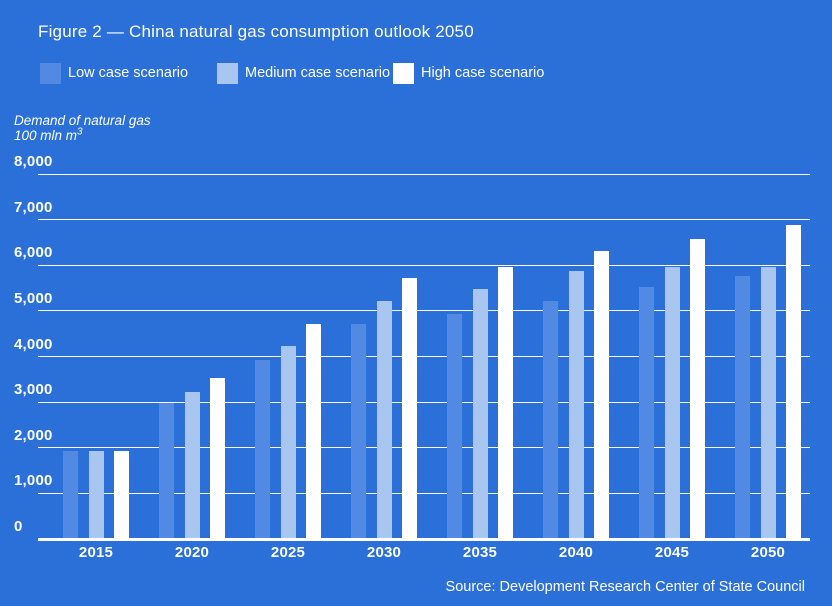 The height and width of the screenshot is (606, 832). What do you see at coordinates (742, 406) in the screenshot?
I see `bar-2050-low` at bounding box center [742, 406].